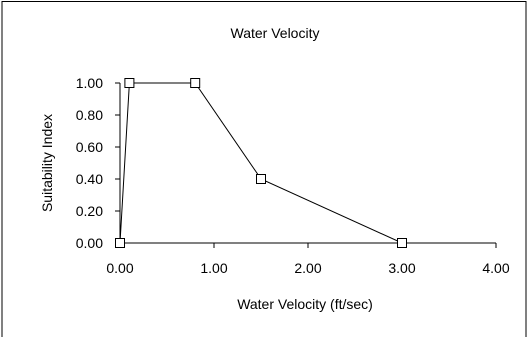 This screenshot has width=527, height=342. Describe the element at coordinates (401, 268) in the screenshot. I see `x-tick-label: 3.00` at that location.